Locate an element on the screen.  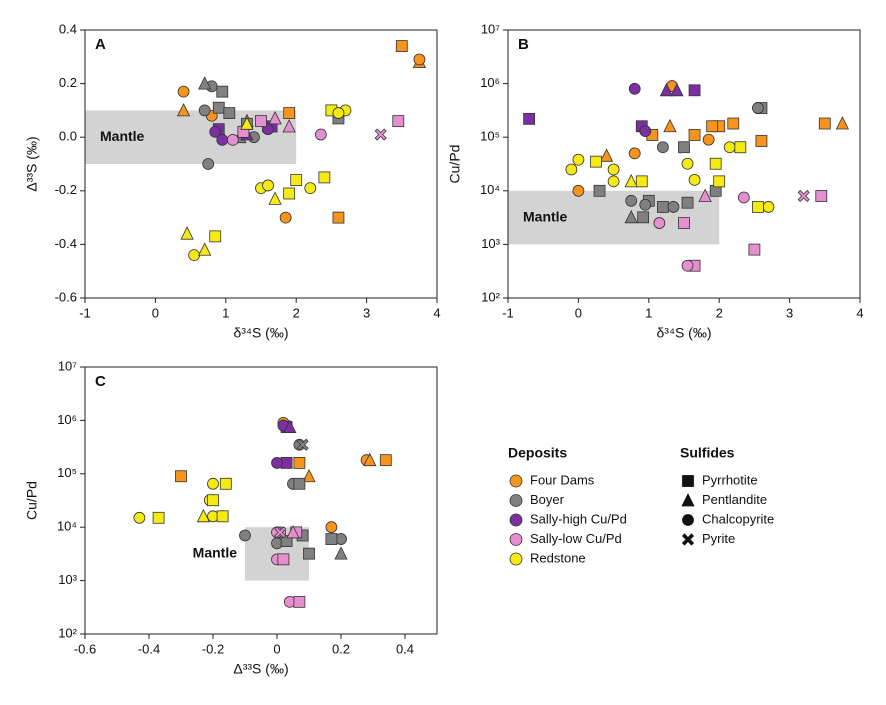
y-tick-label: -0.6 is located at coordinates (66, 296).